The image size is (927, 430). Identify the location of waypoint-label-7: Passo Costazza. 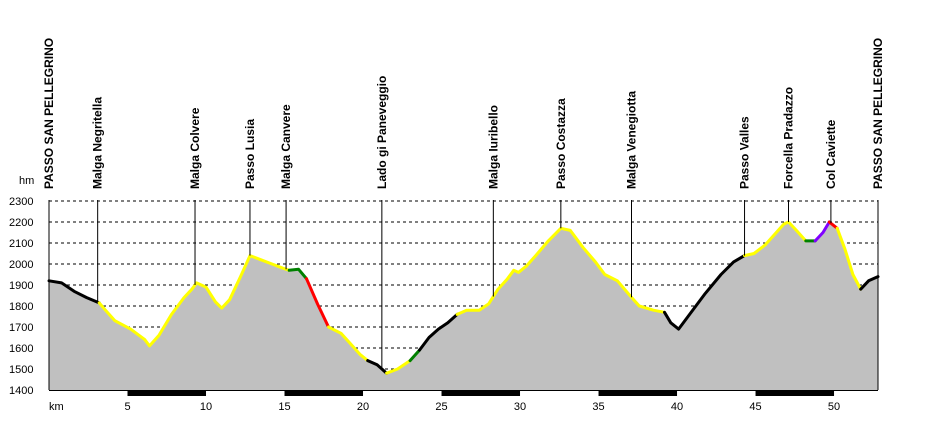
(561, 143).